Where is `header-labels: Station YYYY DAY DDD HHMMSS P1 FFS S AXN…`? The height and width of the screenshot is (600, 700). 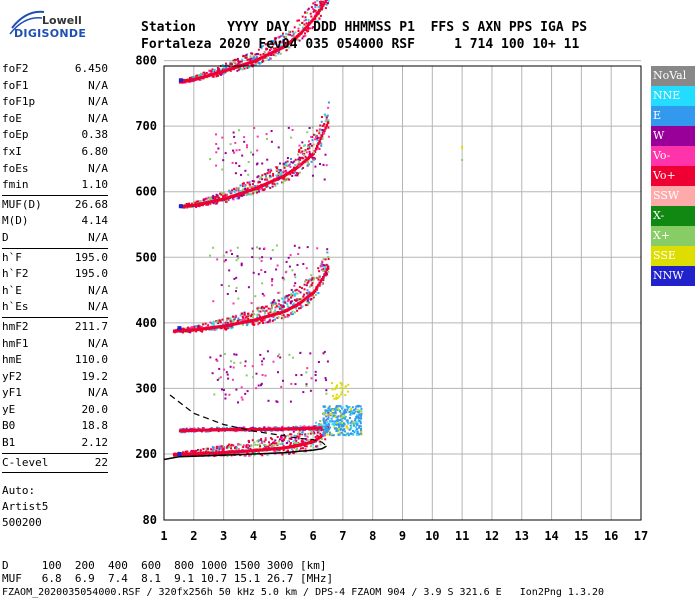 header-labels: Station YYYY DAY DDD HHMMSS P1 FFS S AXN… is located at coordinates (364, 27).